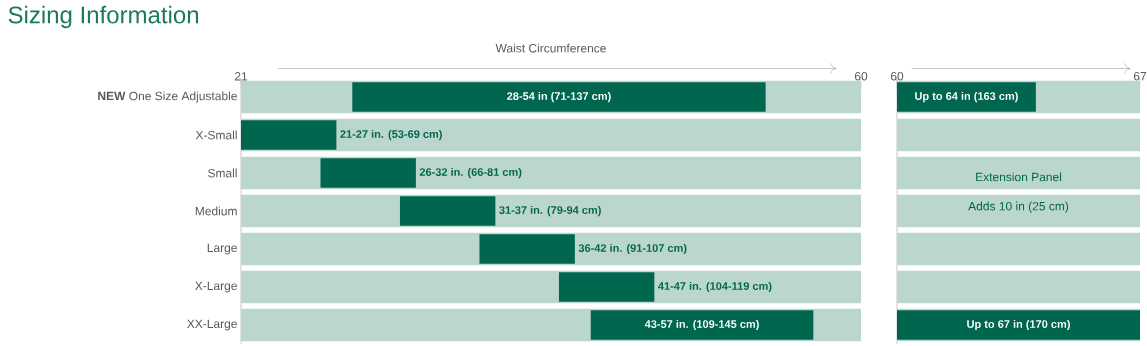  What do you see at coordinates (550, 48) in the screenshot?
I see `x-axis-title: Waist Circumference` at bounding box center [550, 48].